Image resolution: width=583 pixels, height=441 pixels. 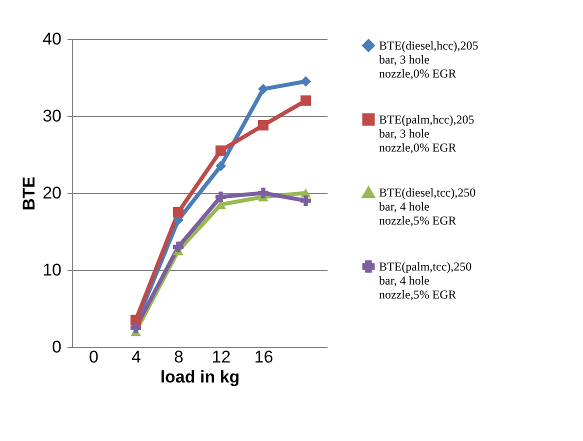 What do you see at coordinates (52, 39) in the screenshot?
I see `y-tick-label: 40` at bounding box center [52, 39].